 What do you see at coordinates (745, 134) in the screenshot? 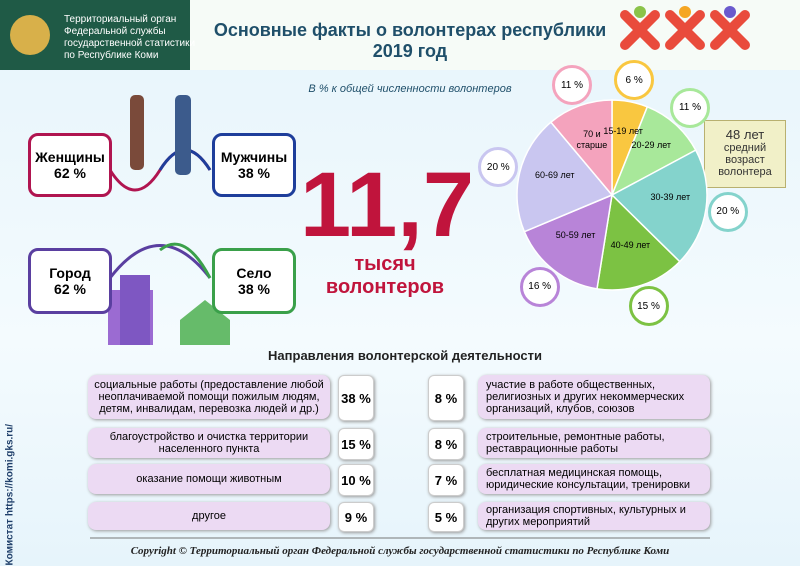
I see `avg-age-value: 48 лет` at bounding box center [745, 134].